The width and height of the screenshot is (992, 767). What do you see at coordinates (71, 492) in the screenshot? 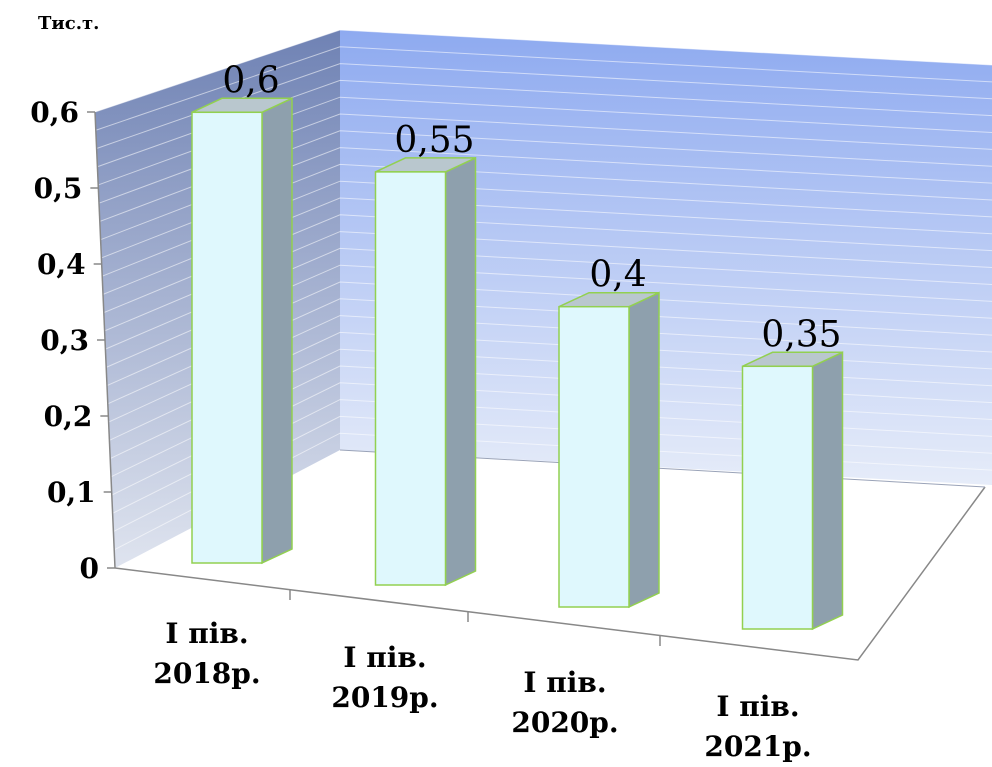
I see `y-tick-label: 0,1` at bounding box center [71, 492].